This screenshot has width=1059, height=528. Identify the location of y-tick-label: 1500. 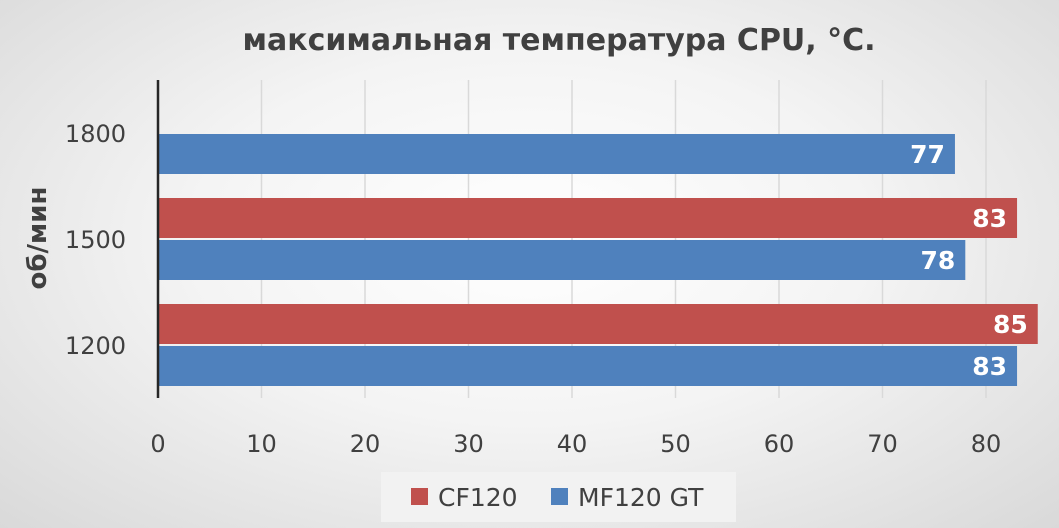
(95, 240).